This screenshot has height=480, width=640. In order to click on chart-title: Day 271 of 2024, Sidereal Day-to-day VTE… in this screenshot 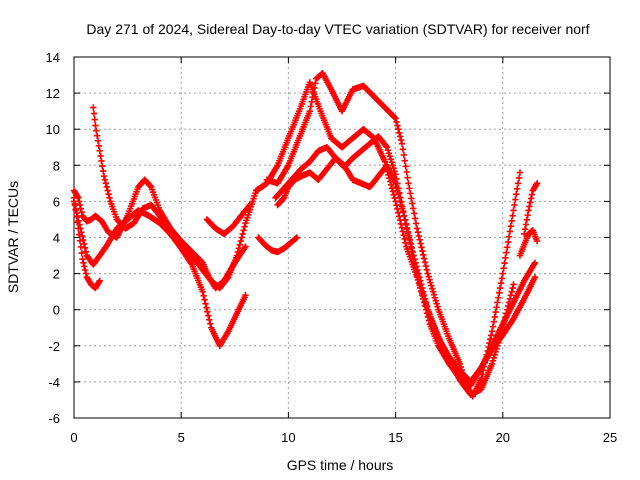, I will do `click(337, 29)`.